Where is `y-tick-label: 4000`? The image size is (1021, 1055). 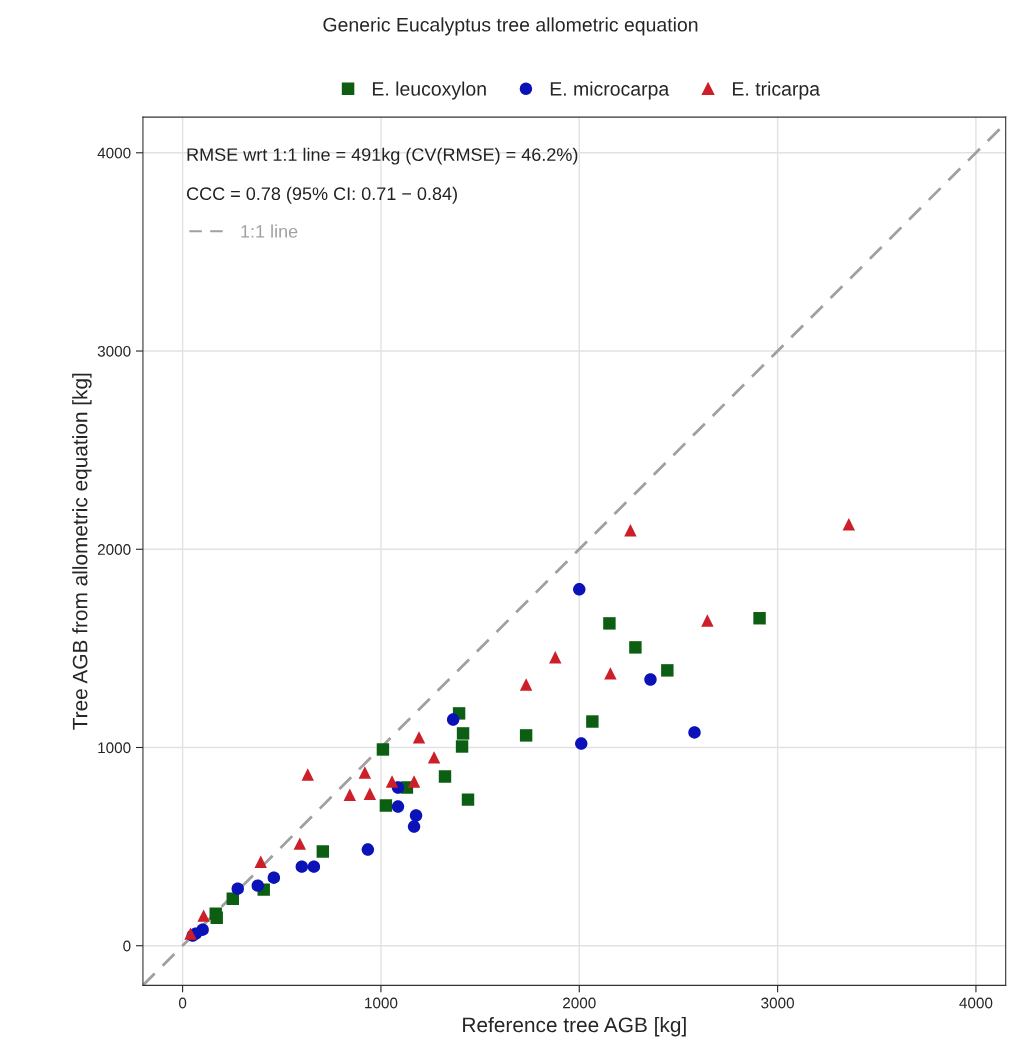
y-tick-label: 4000 is located at coordinates (114, 153).